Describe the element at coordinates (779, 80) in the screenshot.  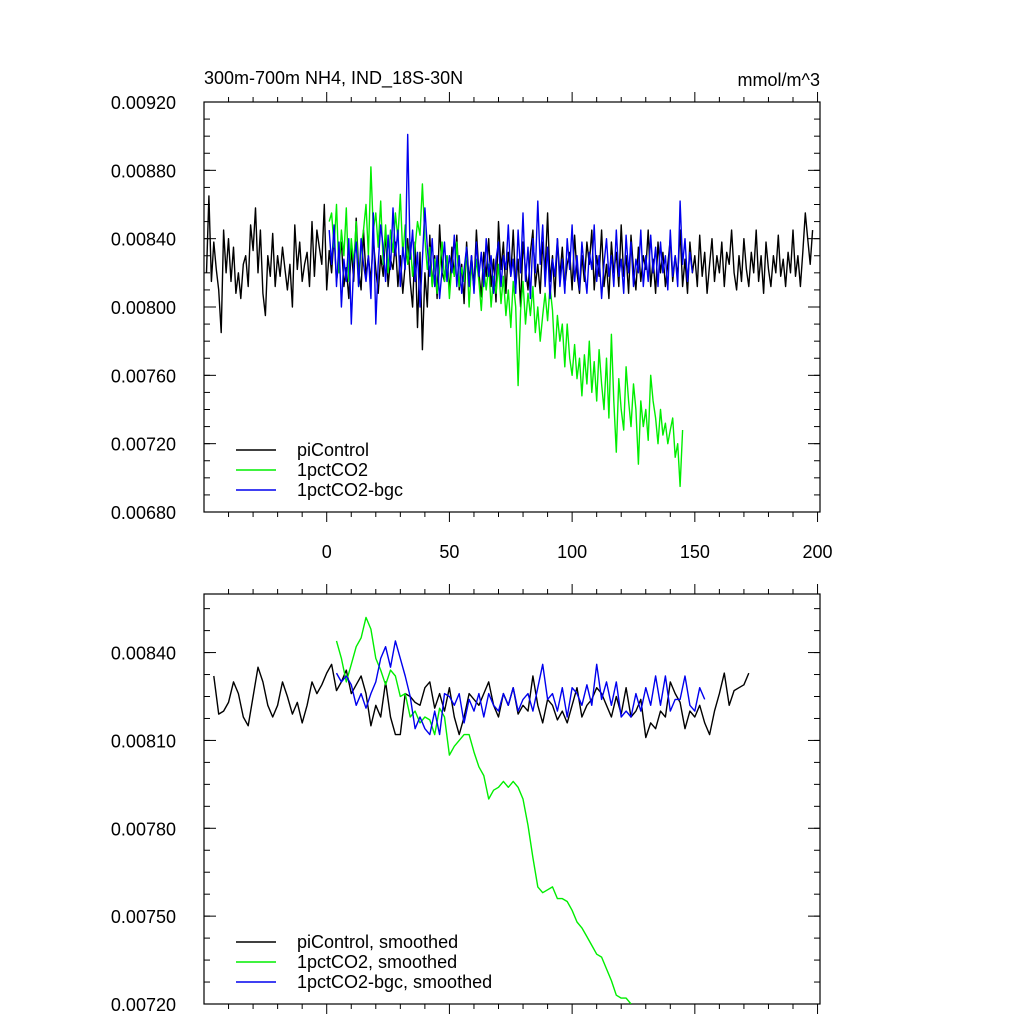
I see `units-label: mmol/m^3` at that location.